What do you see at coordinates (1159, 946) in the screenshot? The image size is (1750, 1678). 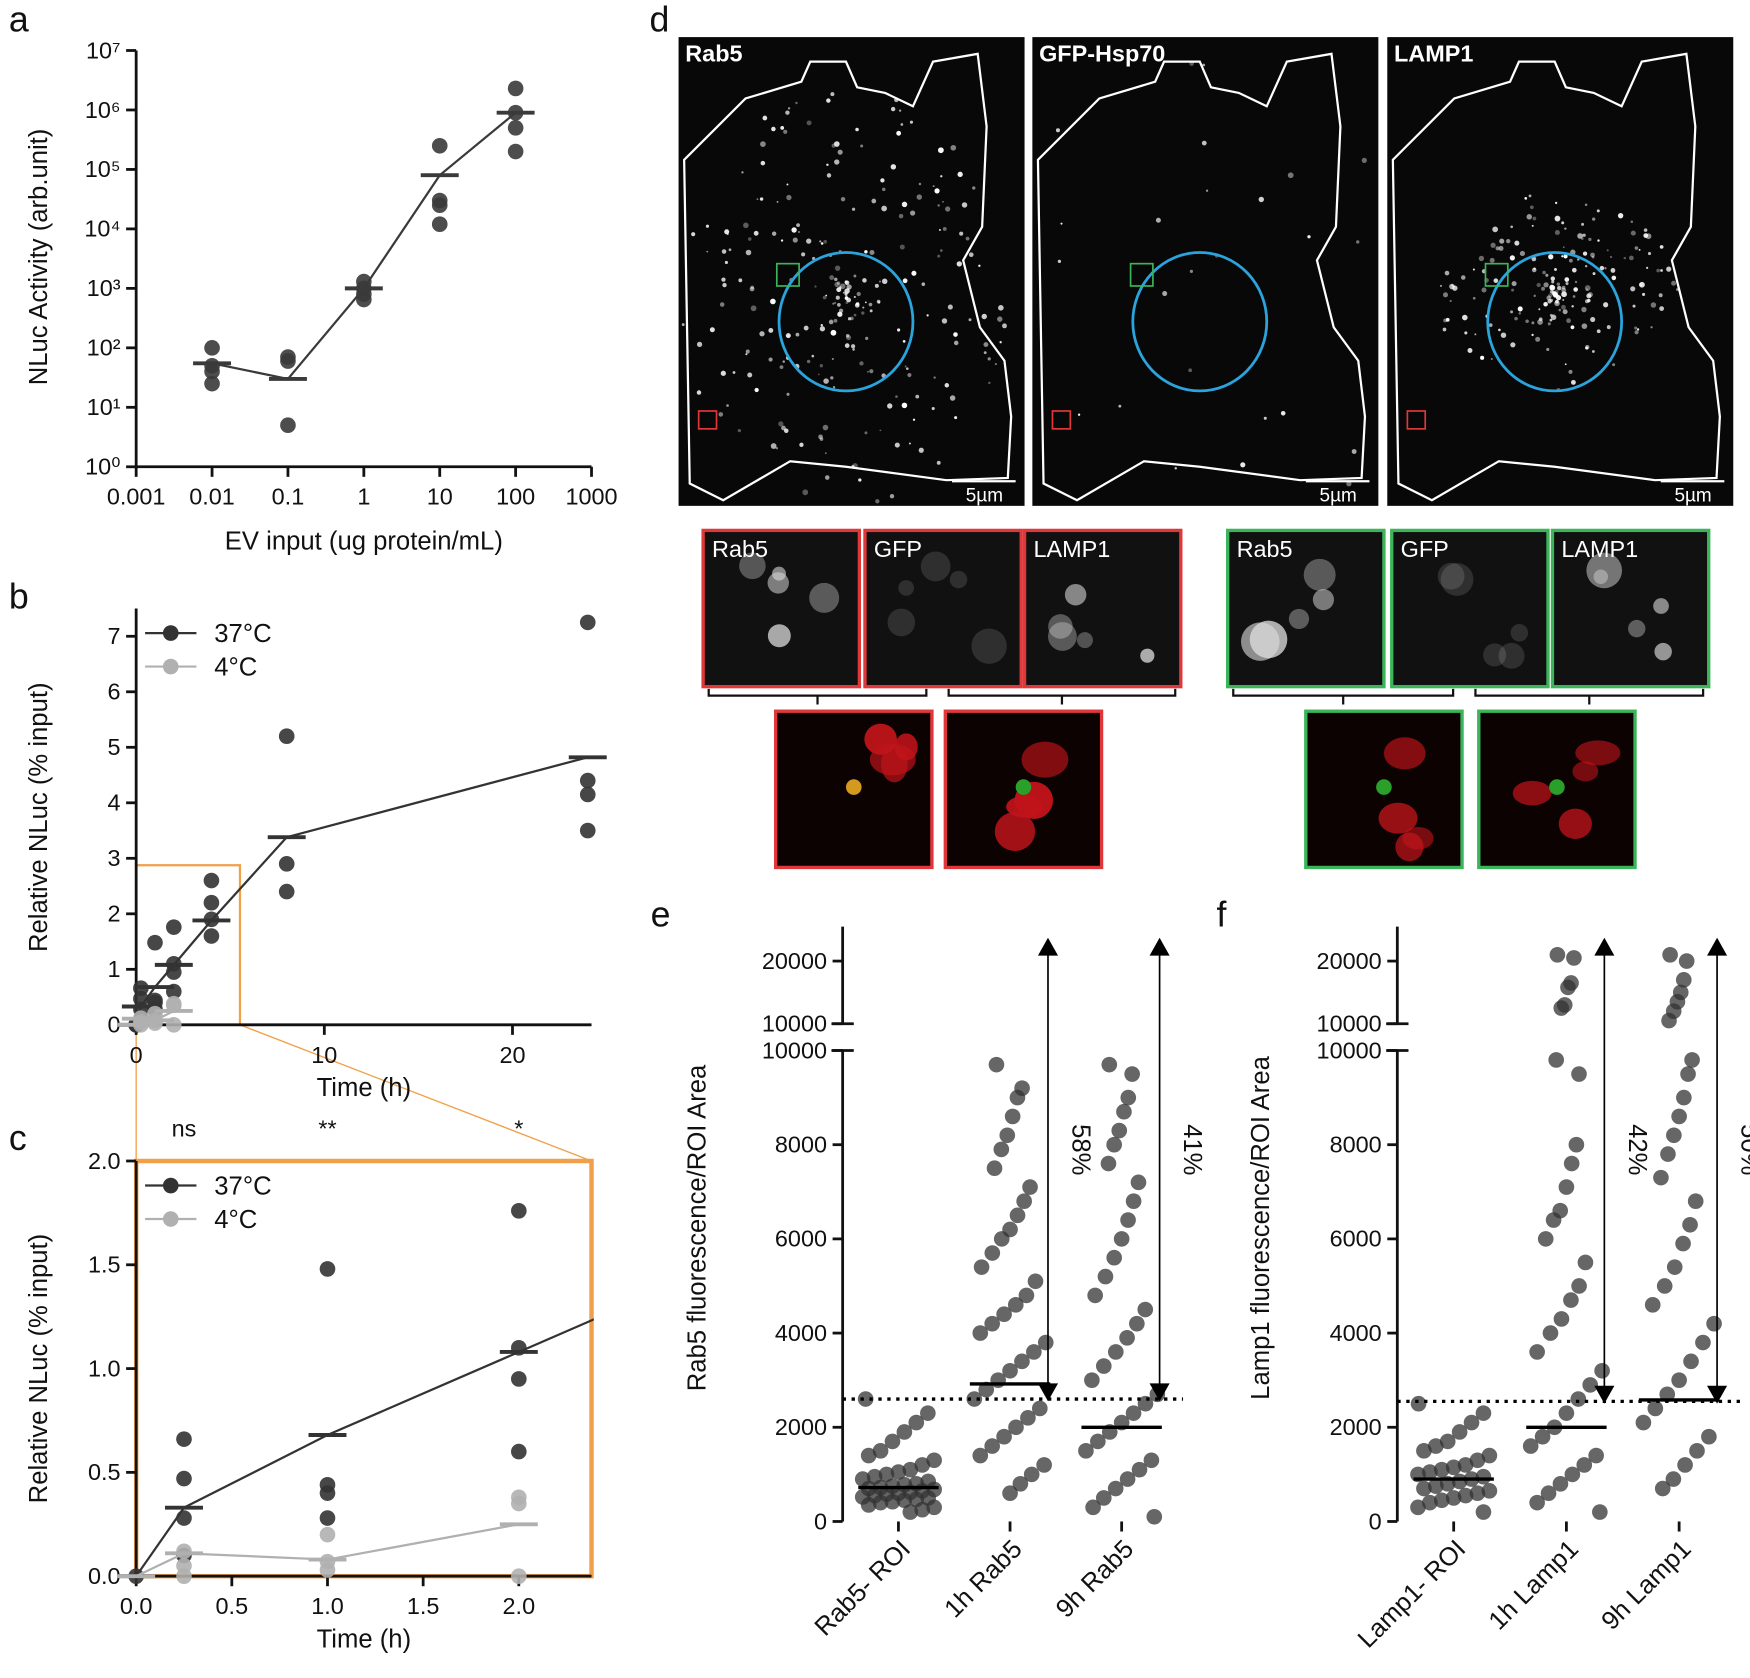 I see `arrow-head` at bounding box center [1159, 946].